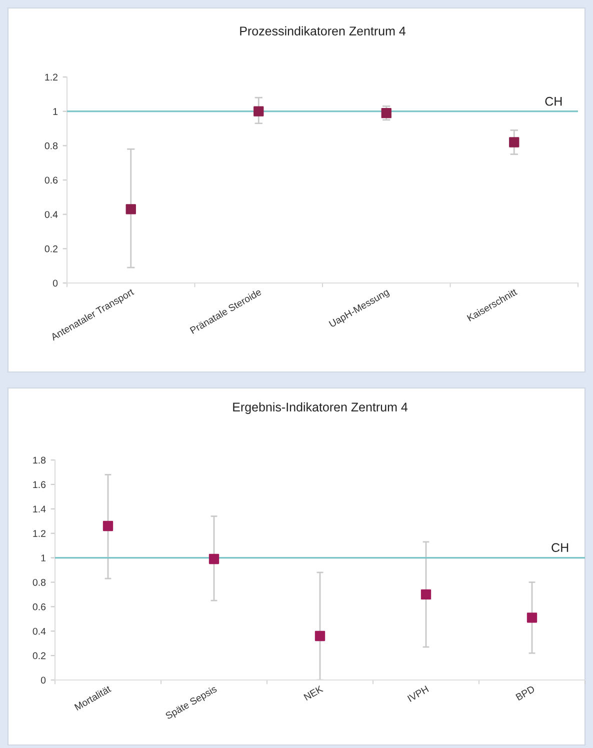  I want to click on chart-title: Prozessindikatoren Zentrum 4, so click(323, 31).